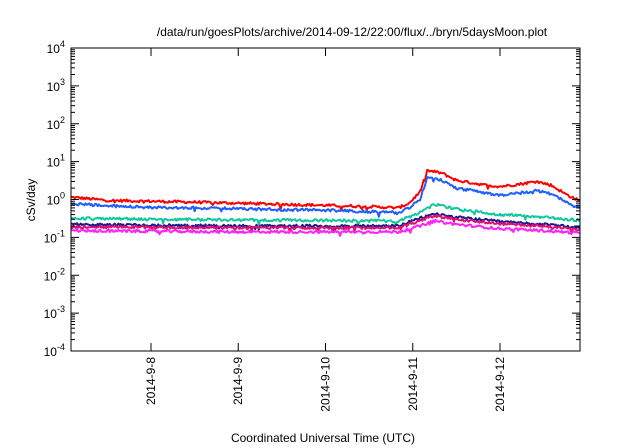 This screenshot has height=448, width=640. What do you see at coordinates (326, 384) in the screenshot?
I see `x-tick-label: 2014-9-10` at bounding box center [326, 384].